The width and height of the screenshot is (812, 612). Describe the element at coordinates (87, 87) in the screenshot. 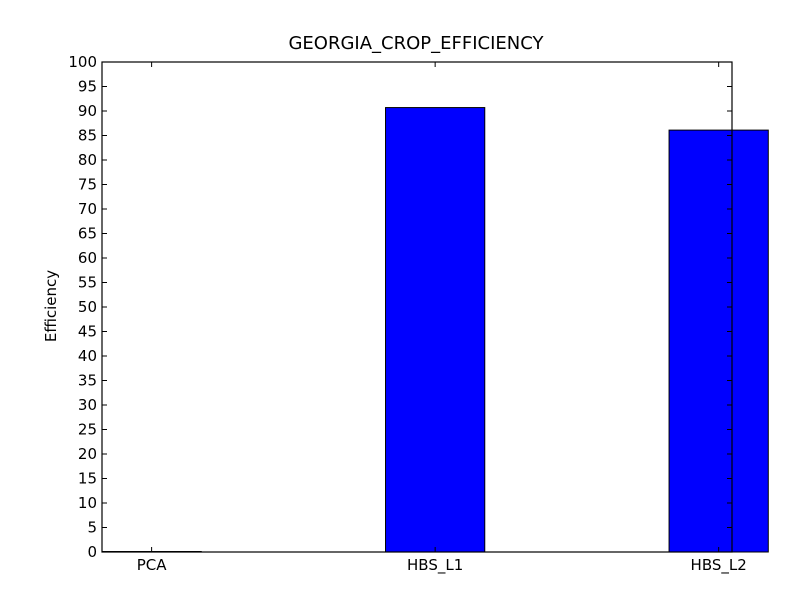

I see `y-tick-label: 95` at that location.